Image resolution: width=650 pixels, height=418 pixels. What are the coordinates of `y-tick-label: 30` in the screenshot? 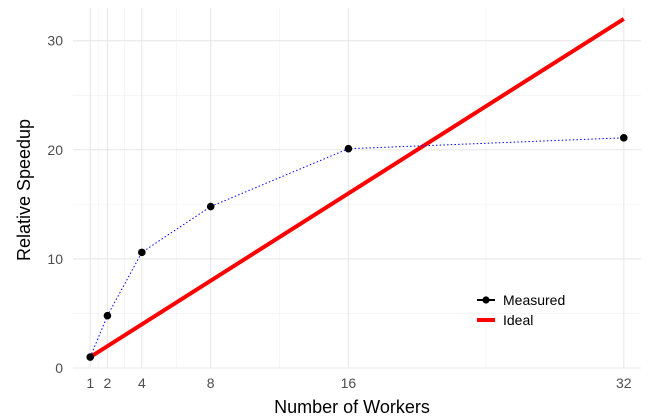 It's located at (55, 41).